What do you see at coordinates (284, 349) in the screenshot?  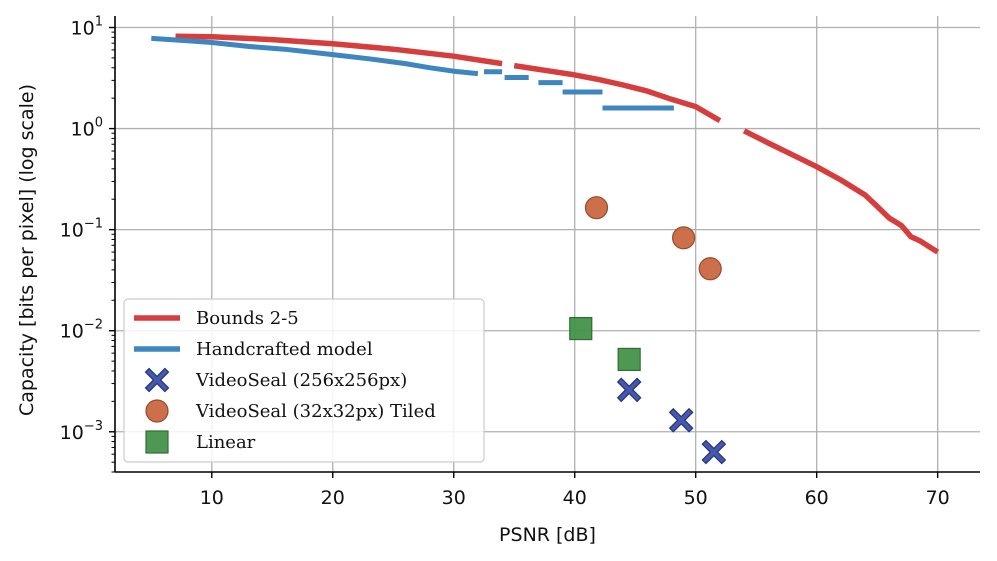 I see `legend-label: Handcrafted model` at bounding box center [284, 349].